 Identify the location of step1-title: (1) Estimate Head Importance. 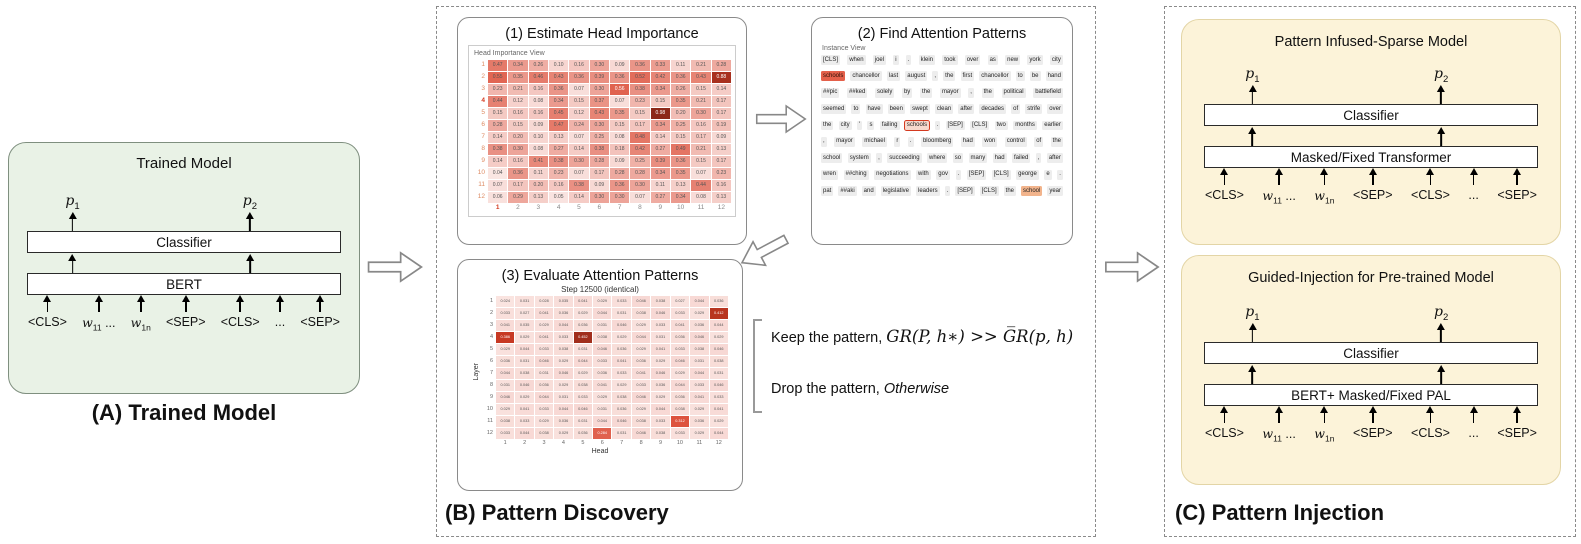
(602, 34).